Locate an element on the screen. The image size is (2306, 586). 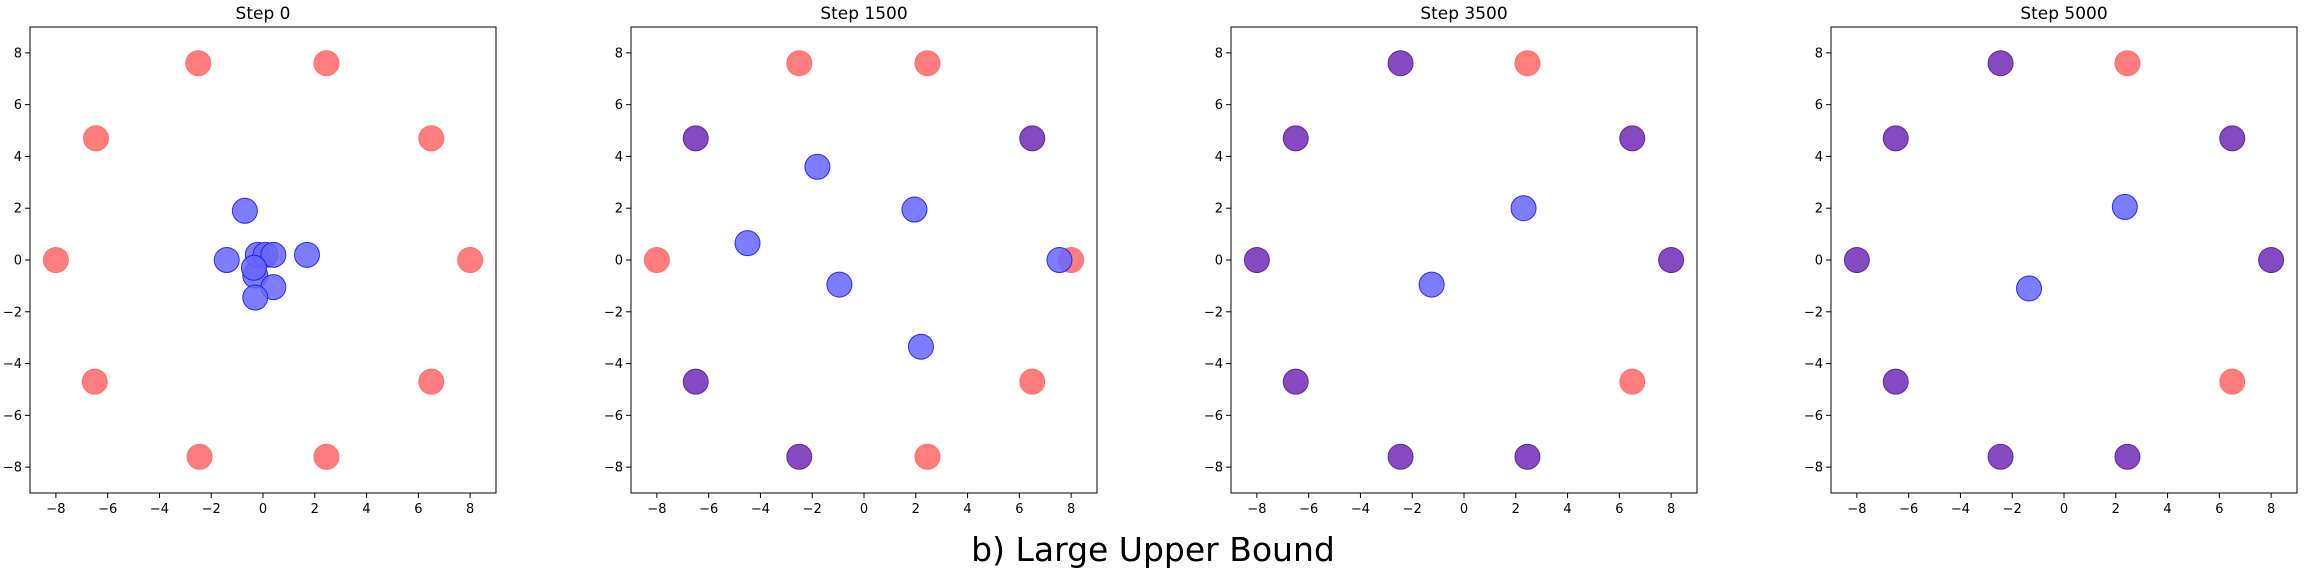
chart-title: Step 3500 is located at coordinates (1463, 14).